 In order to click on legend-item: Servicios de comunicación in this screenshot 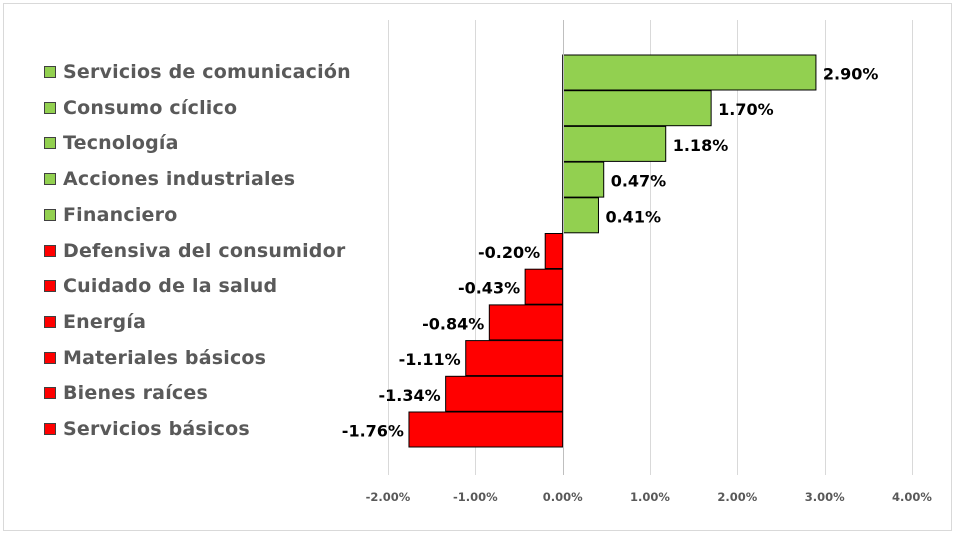, I will do `click(197, 72)`.